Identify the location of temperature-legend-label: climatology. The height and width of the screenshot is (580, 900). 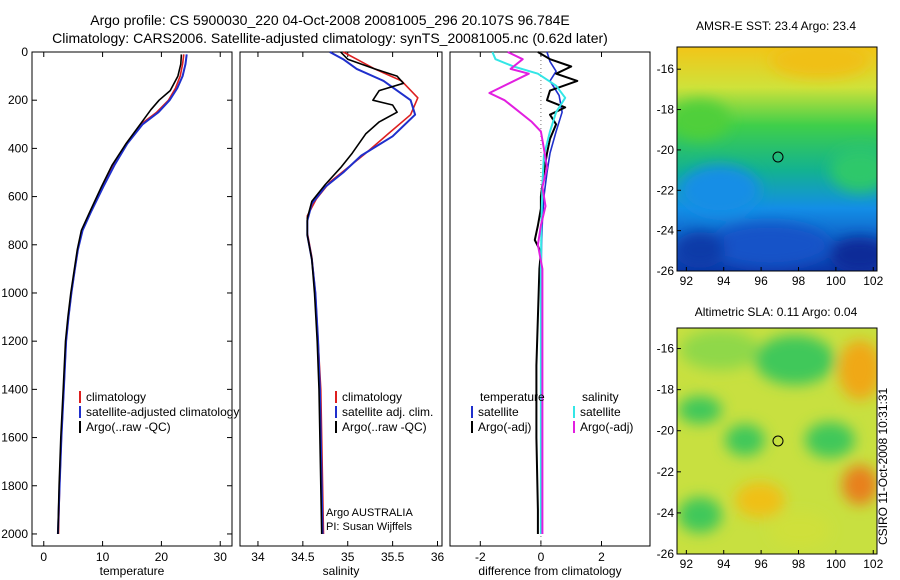
(116, 397).